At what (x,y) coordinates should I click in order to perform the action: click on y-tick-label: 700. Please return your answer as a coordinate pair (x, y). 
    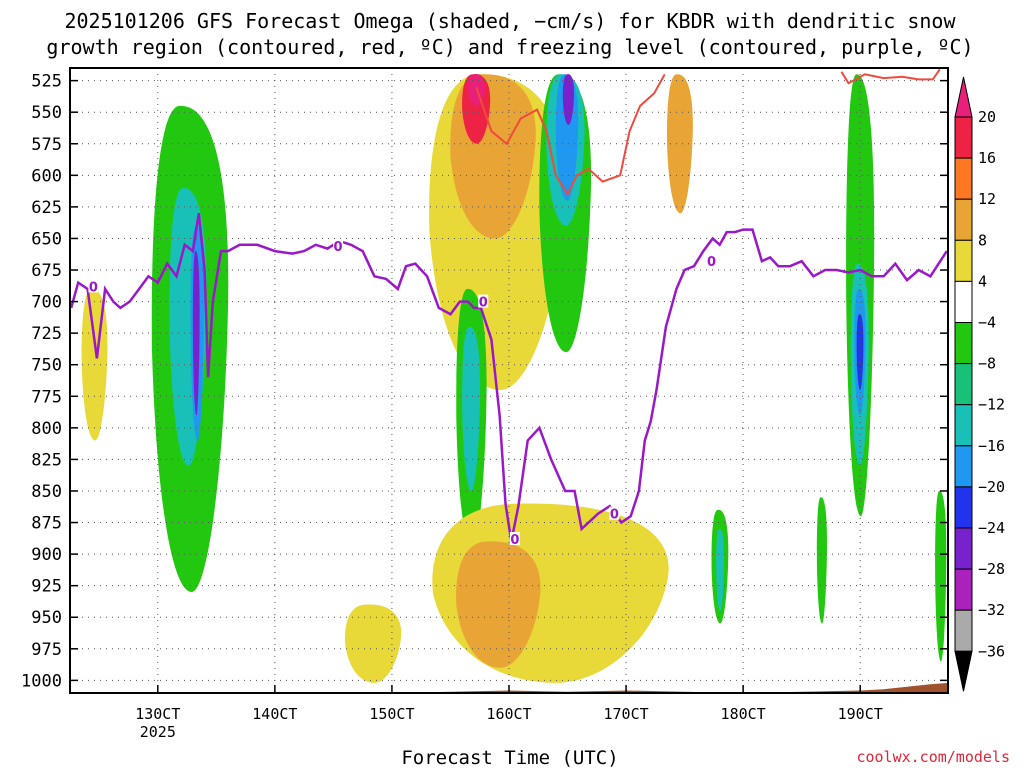
    Looking at the image, I should click on (46, 303).